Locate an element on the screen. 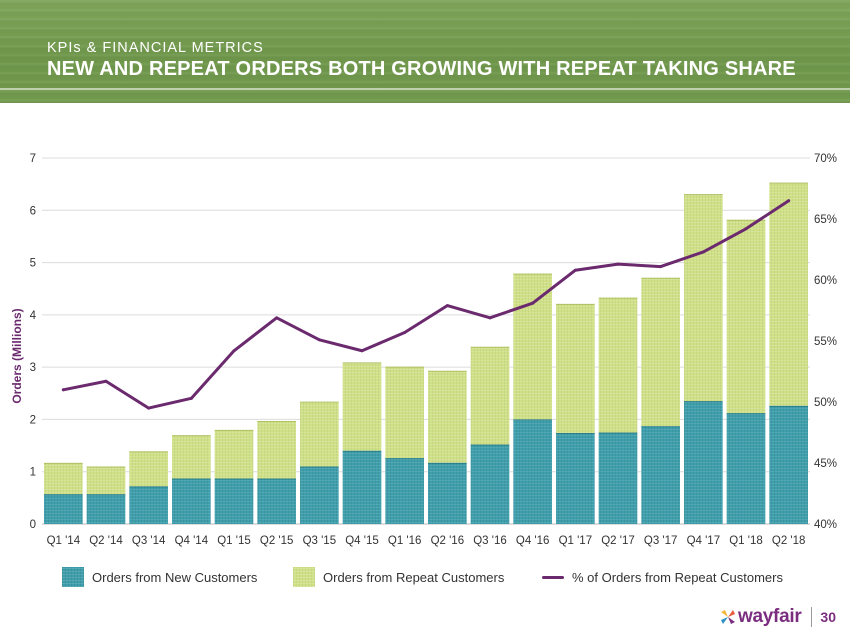  y-tick-label: 6 is located at coordinates (33, 211).